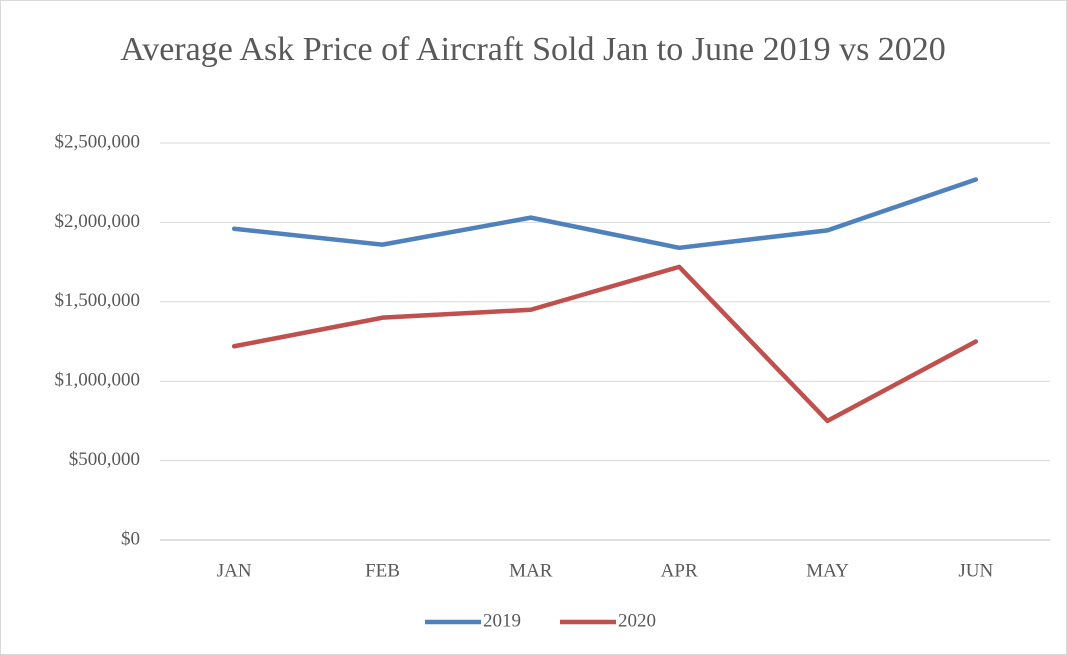  I want to click on y-tick-label: $500,000, so click(104, 459).